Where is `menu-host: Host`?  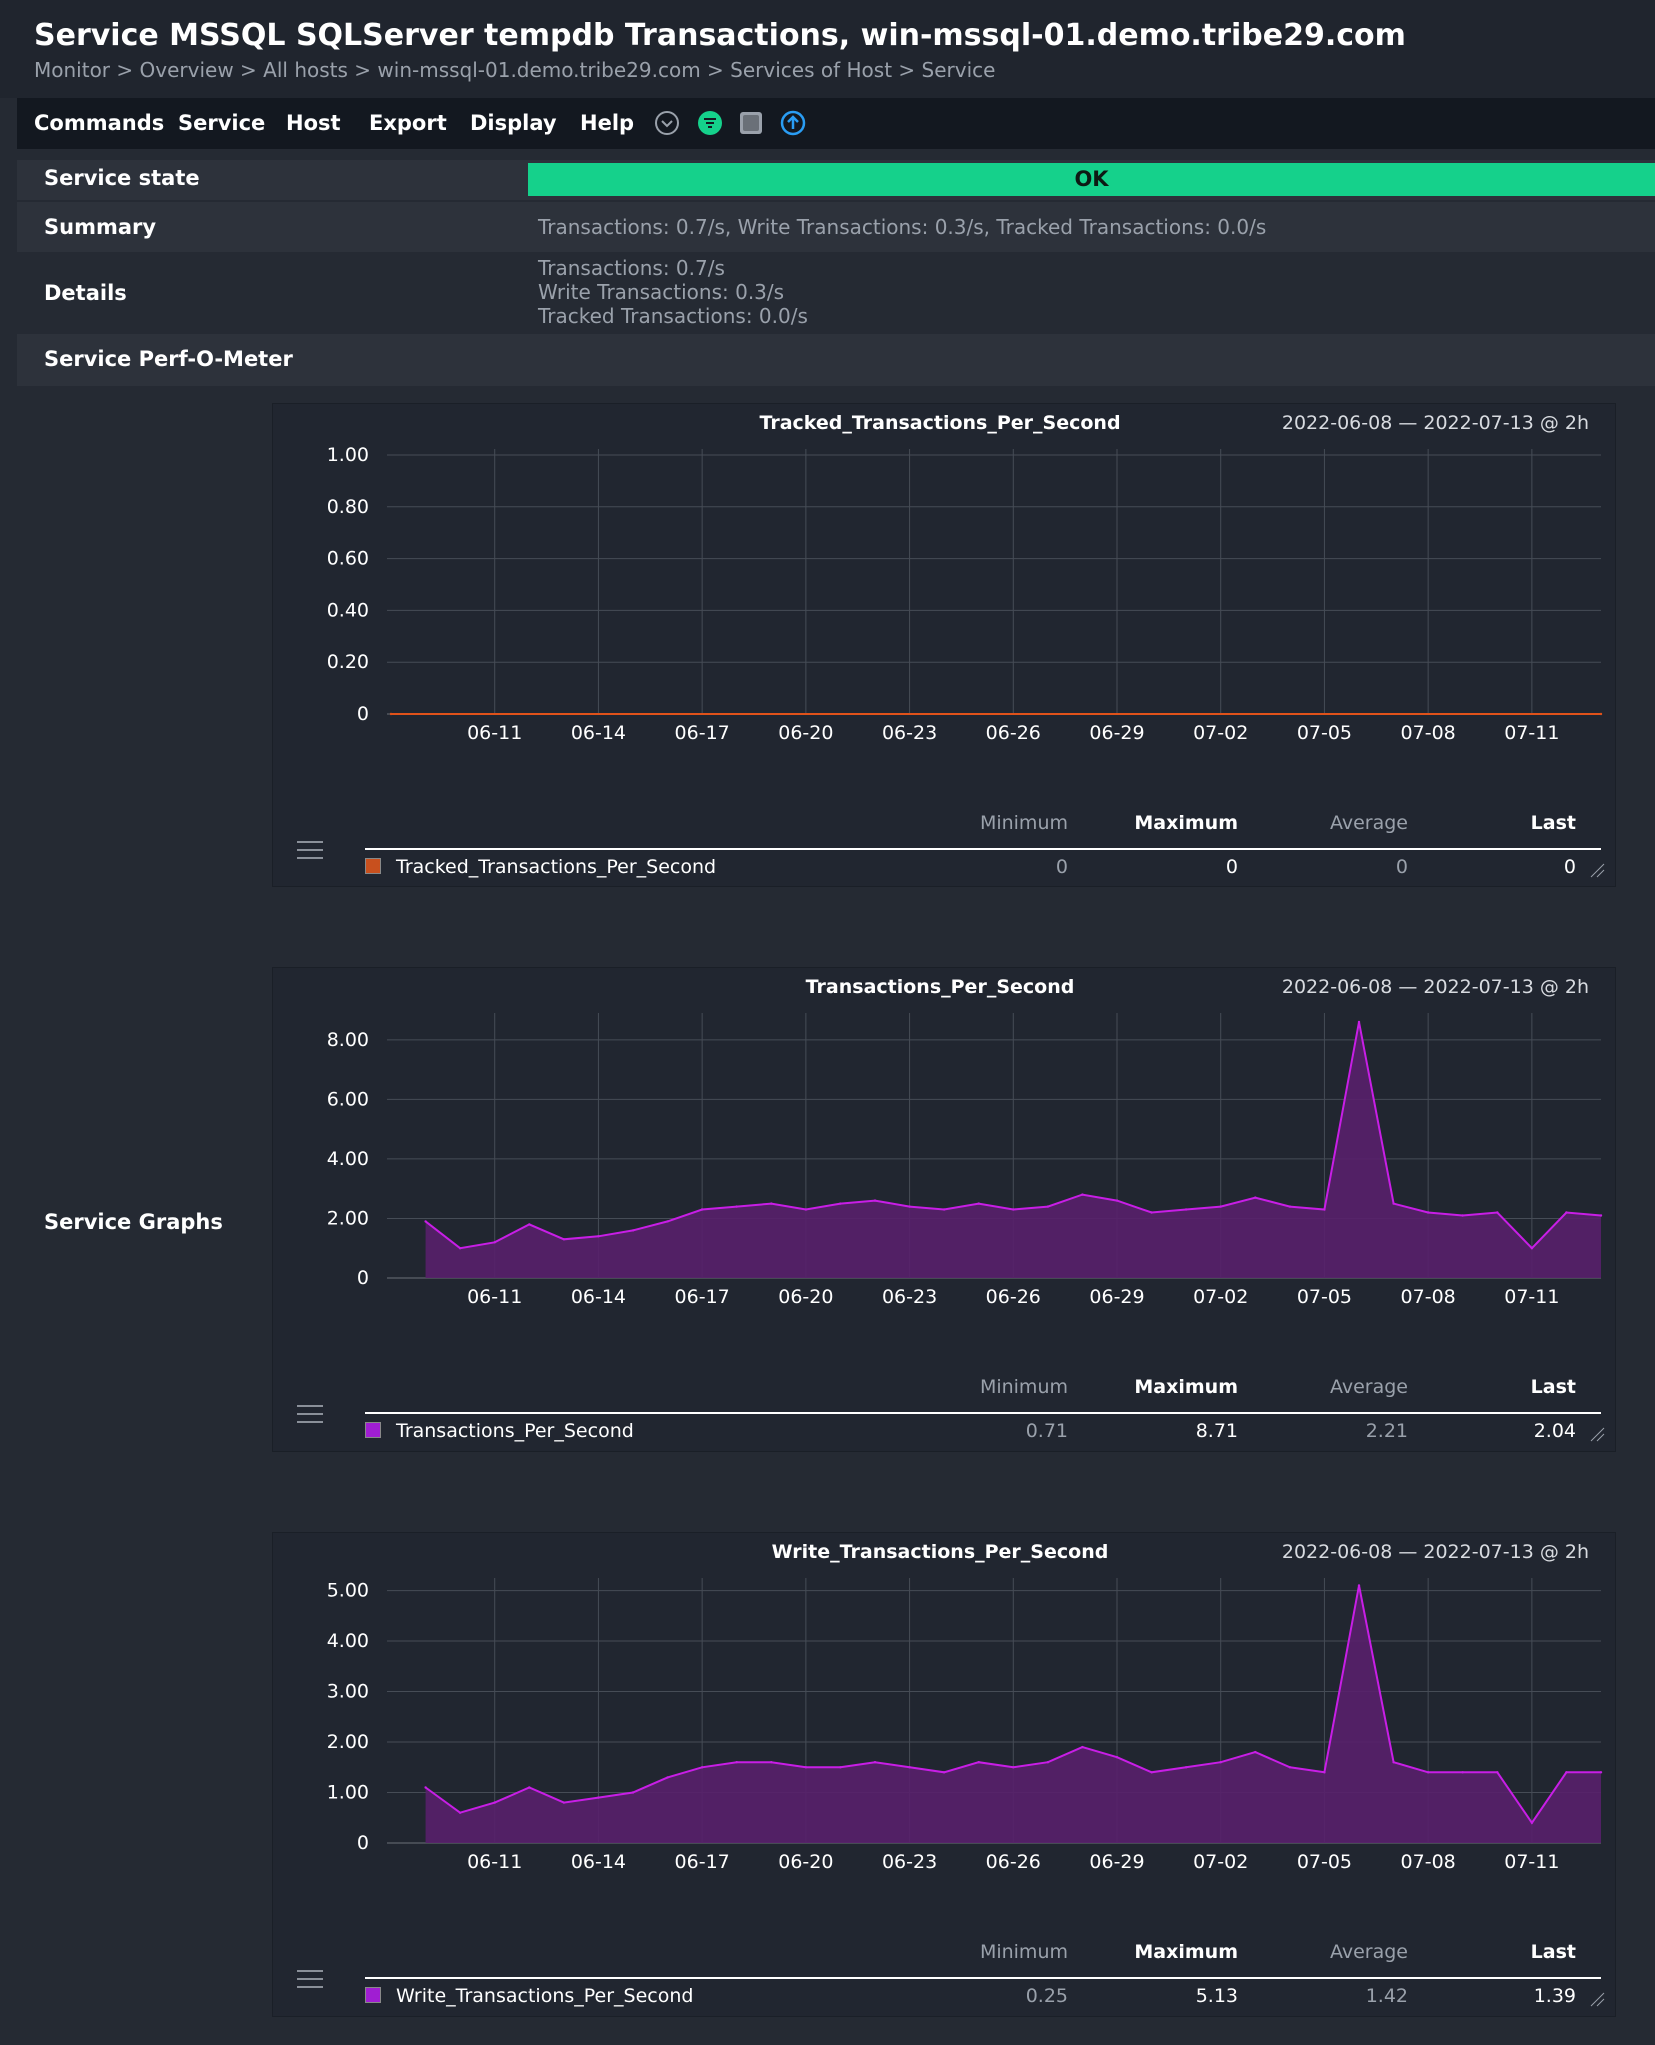 menu-host: Host is located at coordinates (313, 123).